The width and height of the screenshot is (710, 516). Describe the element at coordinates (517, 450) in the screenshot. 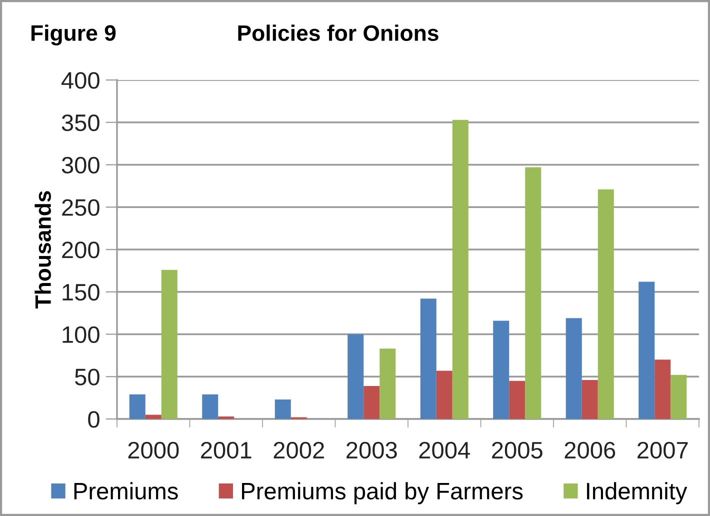

I see `x-tick-label: 2005` at that location.